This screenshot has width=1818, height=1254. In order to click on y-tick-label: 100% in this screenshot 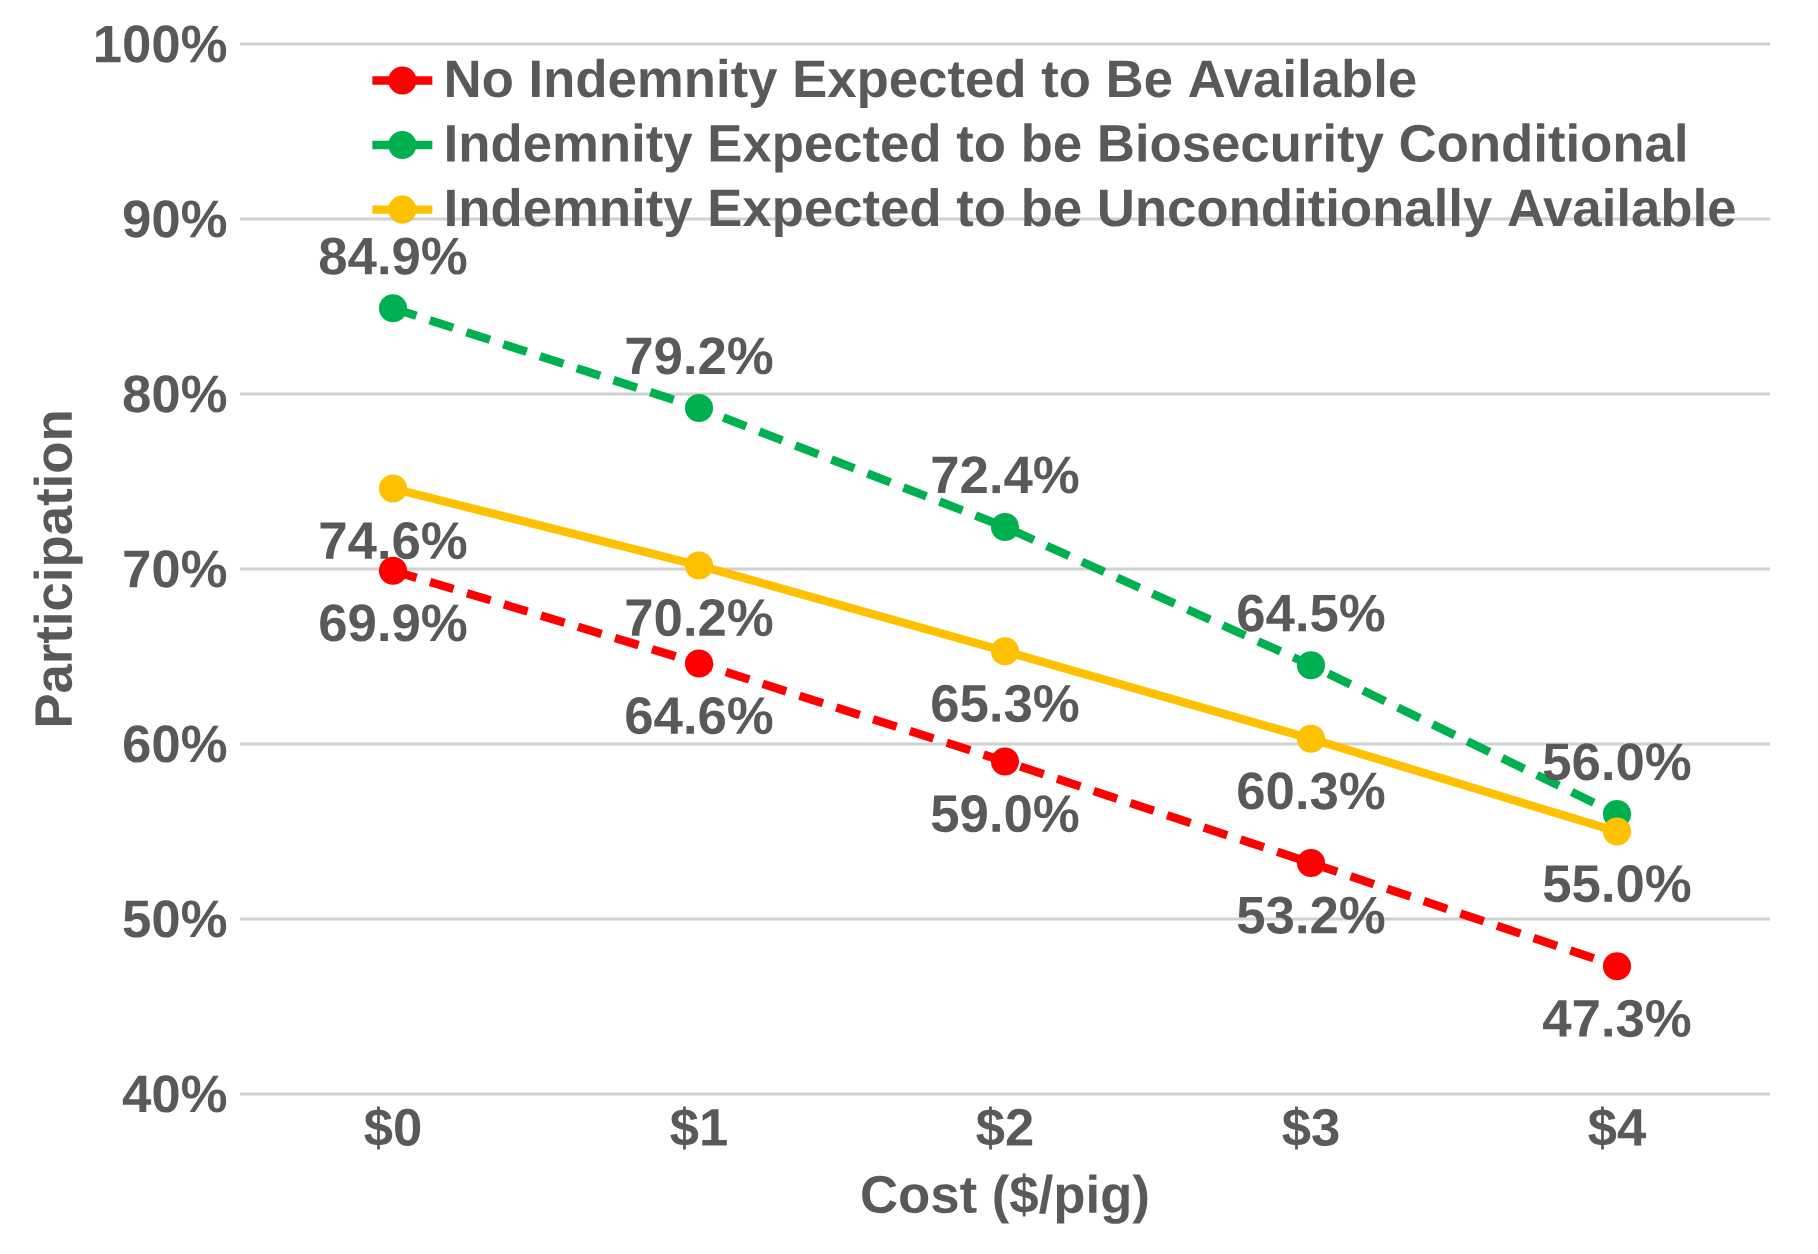, I will do `click(161, 44)`.